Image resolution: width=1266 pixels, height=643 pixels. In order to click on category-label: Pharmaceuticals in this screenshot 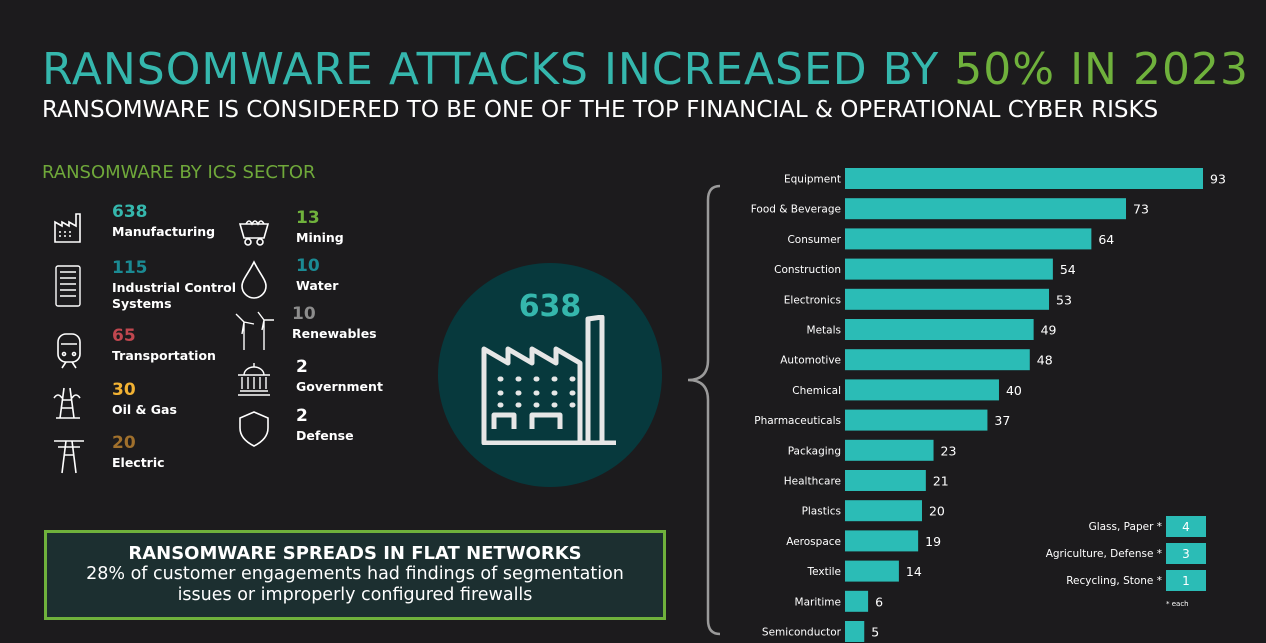, I will do `click(797, 421)`.